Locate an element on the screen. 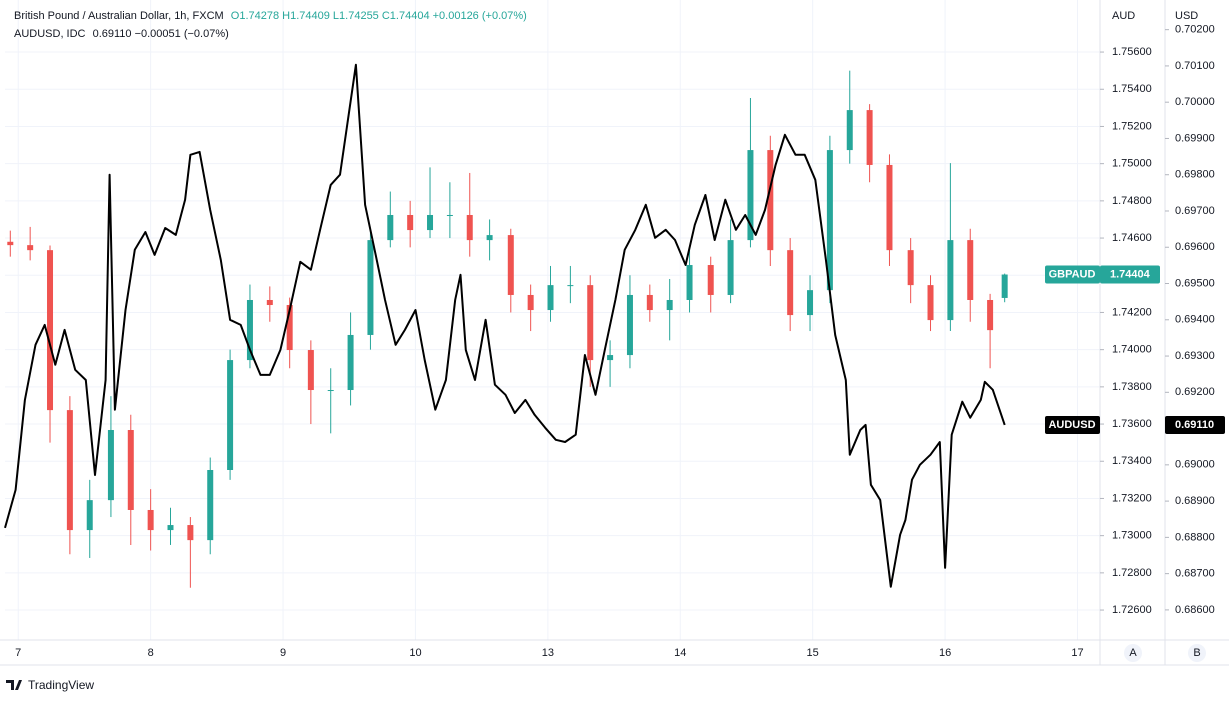  y2-tick-label: 0.69500 is located at coordinates (1195, 283).